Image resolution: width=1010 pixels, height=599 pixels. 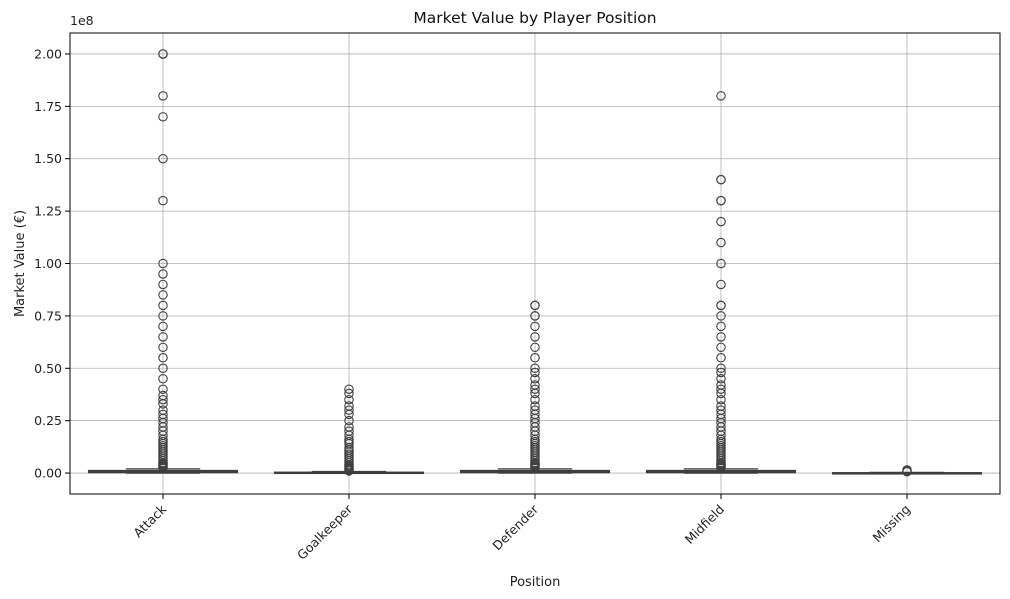 What do you see at coordinates (82, 20) in the screenshot?
I see `y-axis-scale-label: 1e8` at bounding box center [82, 20].